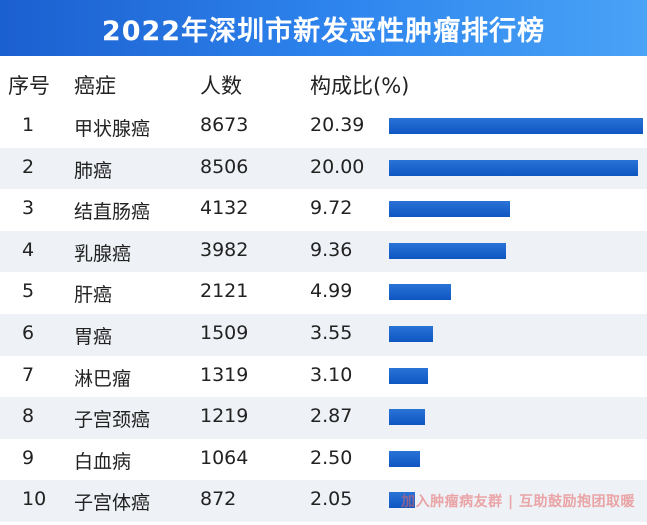  Describe the element at coordinates (93, 295) in the screenshot. I see `category-label: 肝癌` at that location.